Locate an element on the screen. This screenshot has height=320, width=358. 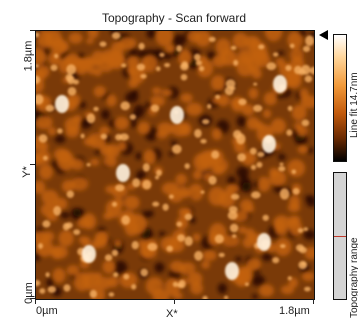
range-marker-line is located at coordinates (340, 236).